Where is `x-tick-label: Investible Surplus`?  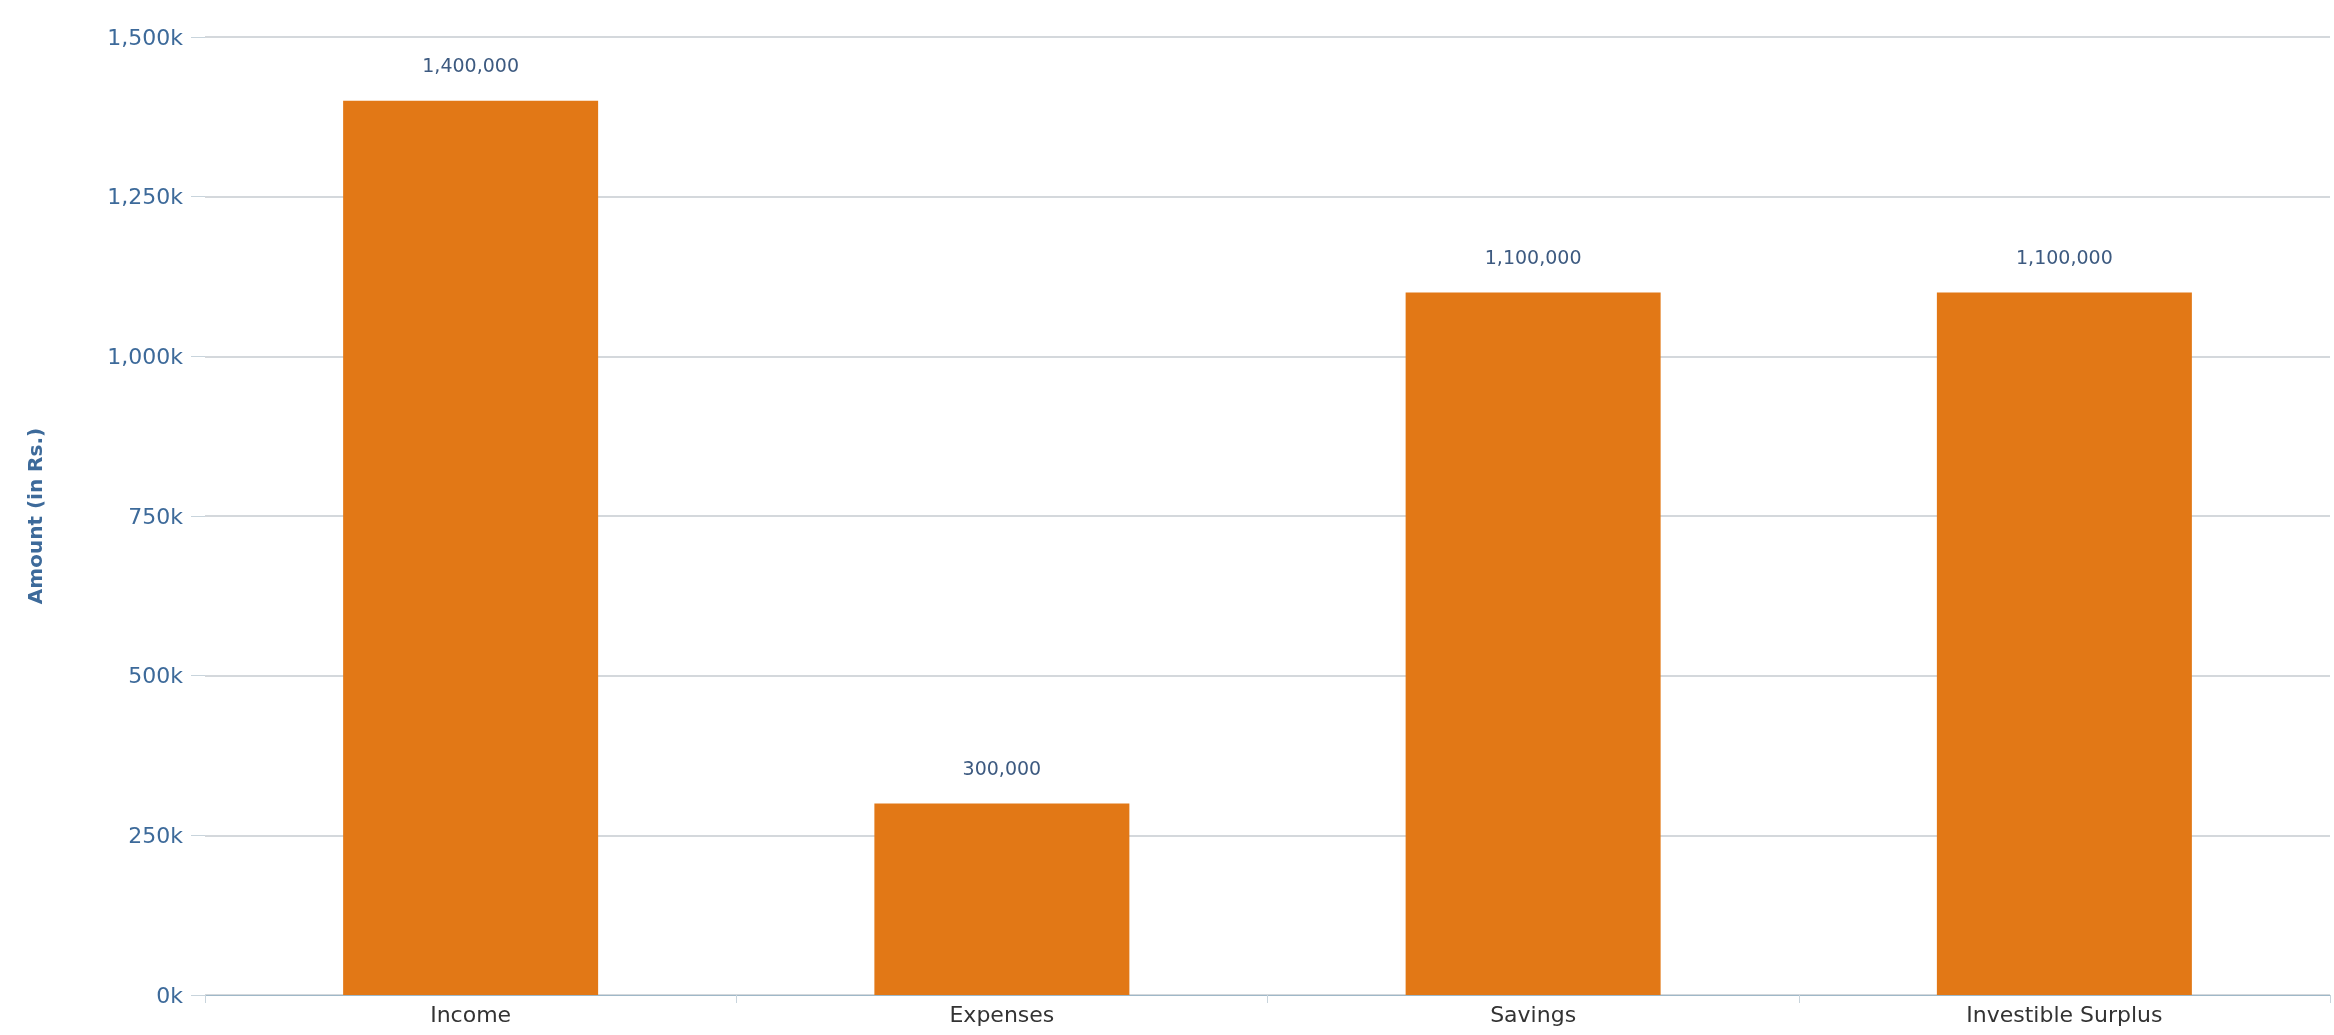 x-tick-label: Investible Surplus is located at coordinates (2064, 1014).